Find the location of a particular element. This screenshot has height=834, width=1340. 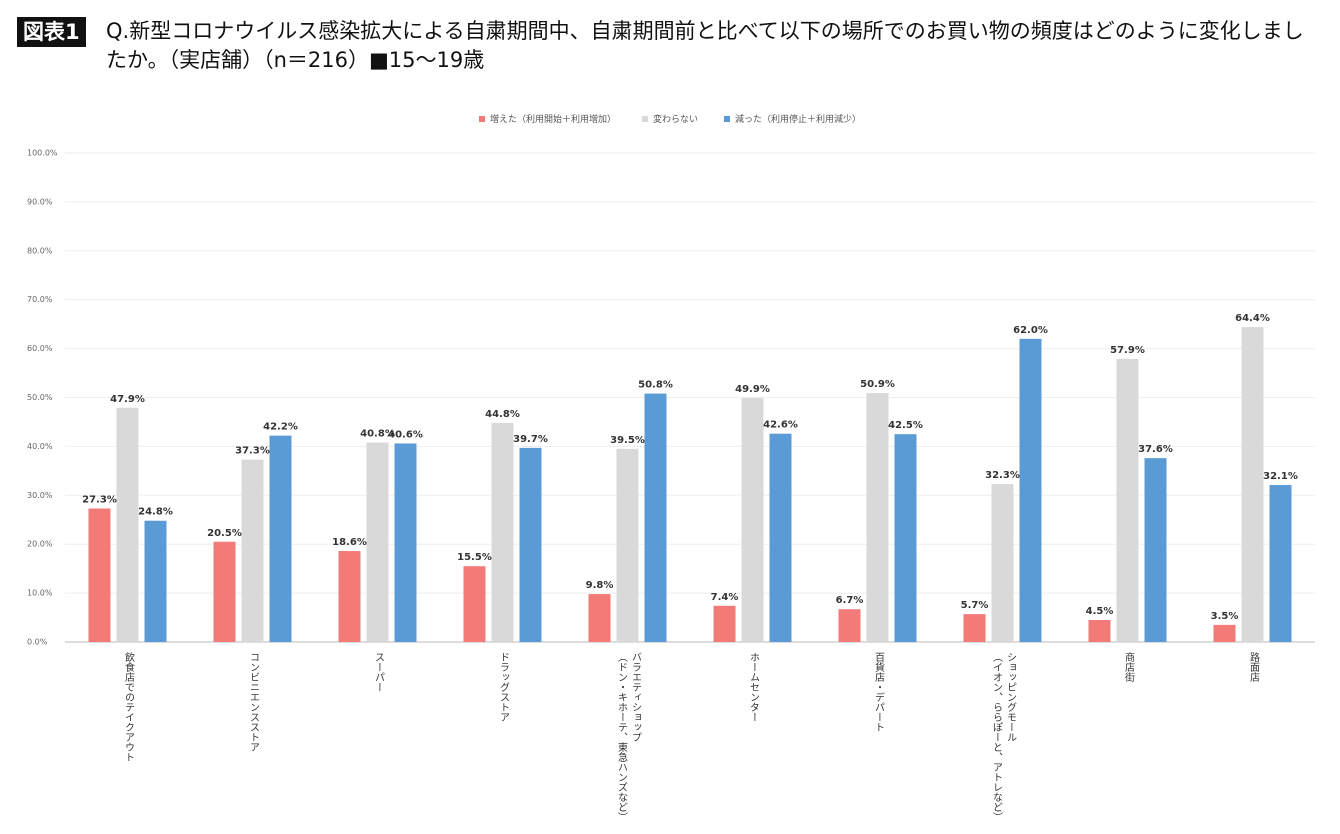

value-label: 64.4% is located at coordinates (1252, 318).